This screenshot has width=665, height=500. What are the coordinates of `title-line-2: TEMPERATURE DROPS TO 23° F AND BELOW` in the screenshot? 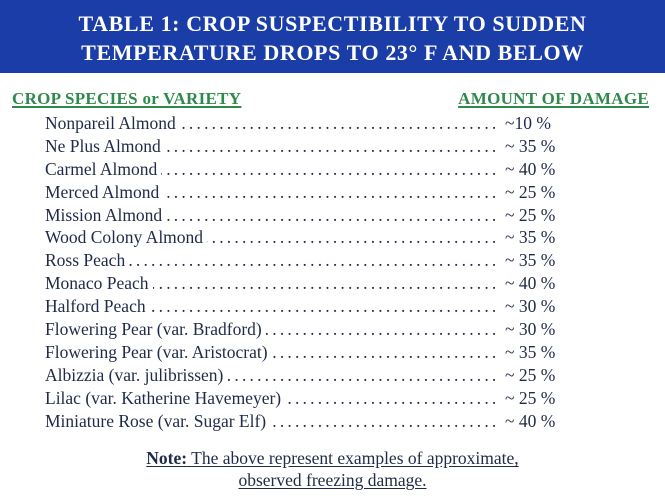 It's located at (332, 52).